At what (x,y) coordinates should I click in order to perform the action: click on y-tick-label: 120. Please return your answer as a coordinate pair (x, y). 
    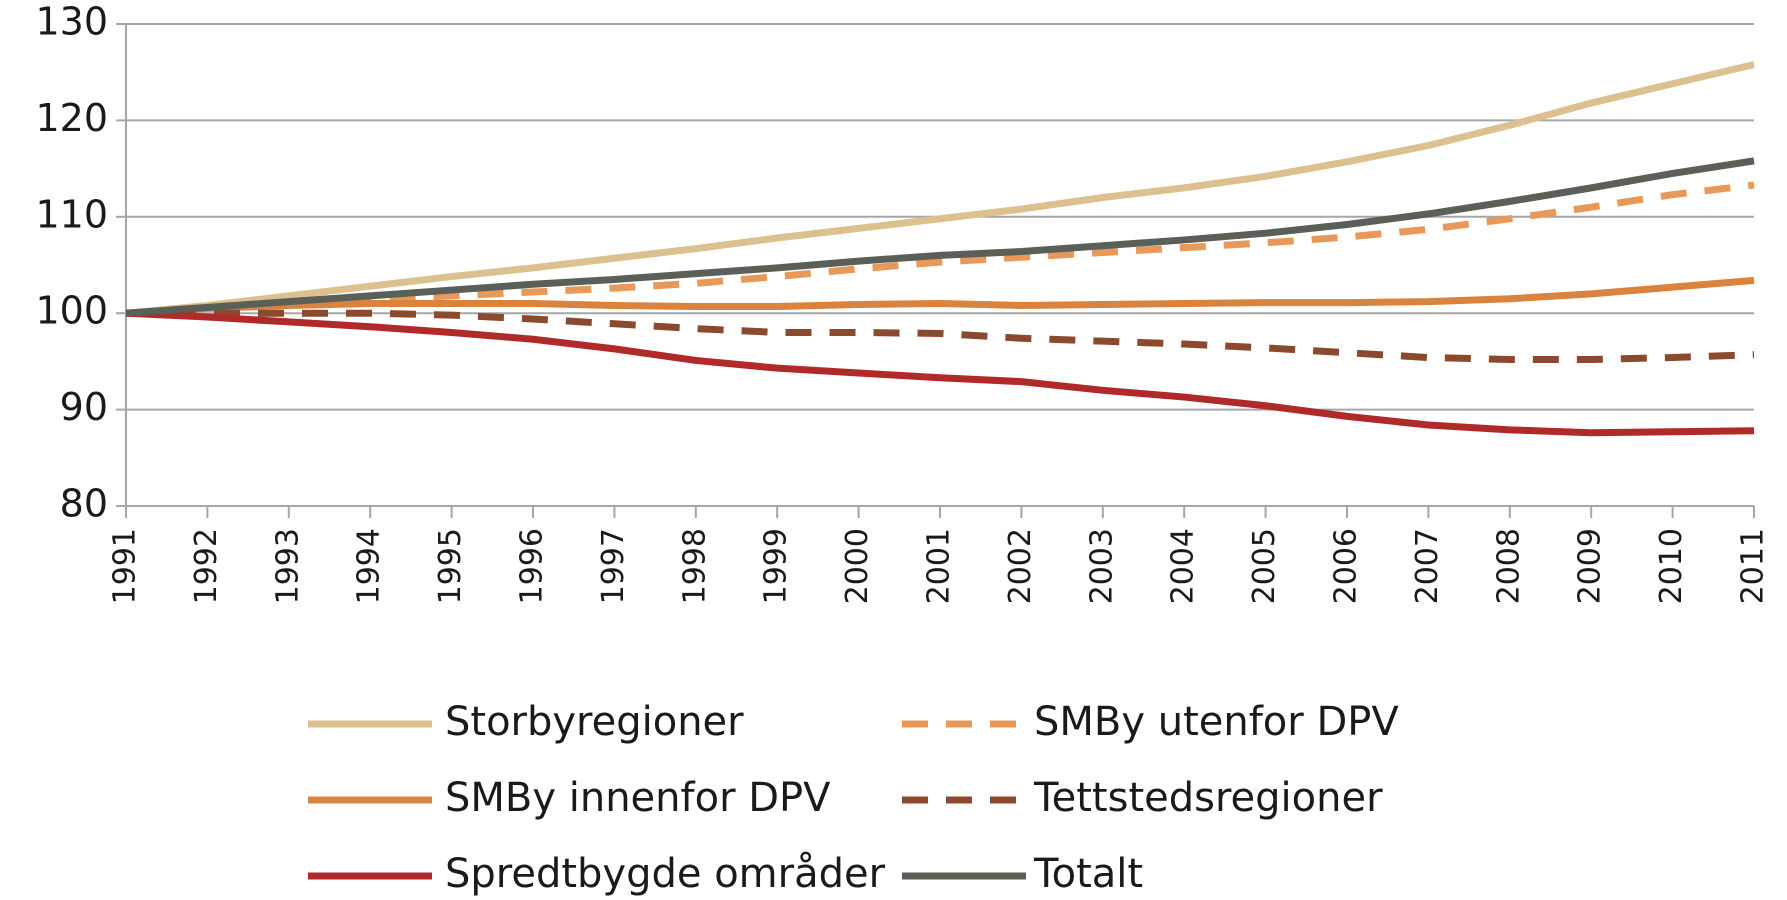
    Looking at the image, I should click on (71, 118).